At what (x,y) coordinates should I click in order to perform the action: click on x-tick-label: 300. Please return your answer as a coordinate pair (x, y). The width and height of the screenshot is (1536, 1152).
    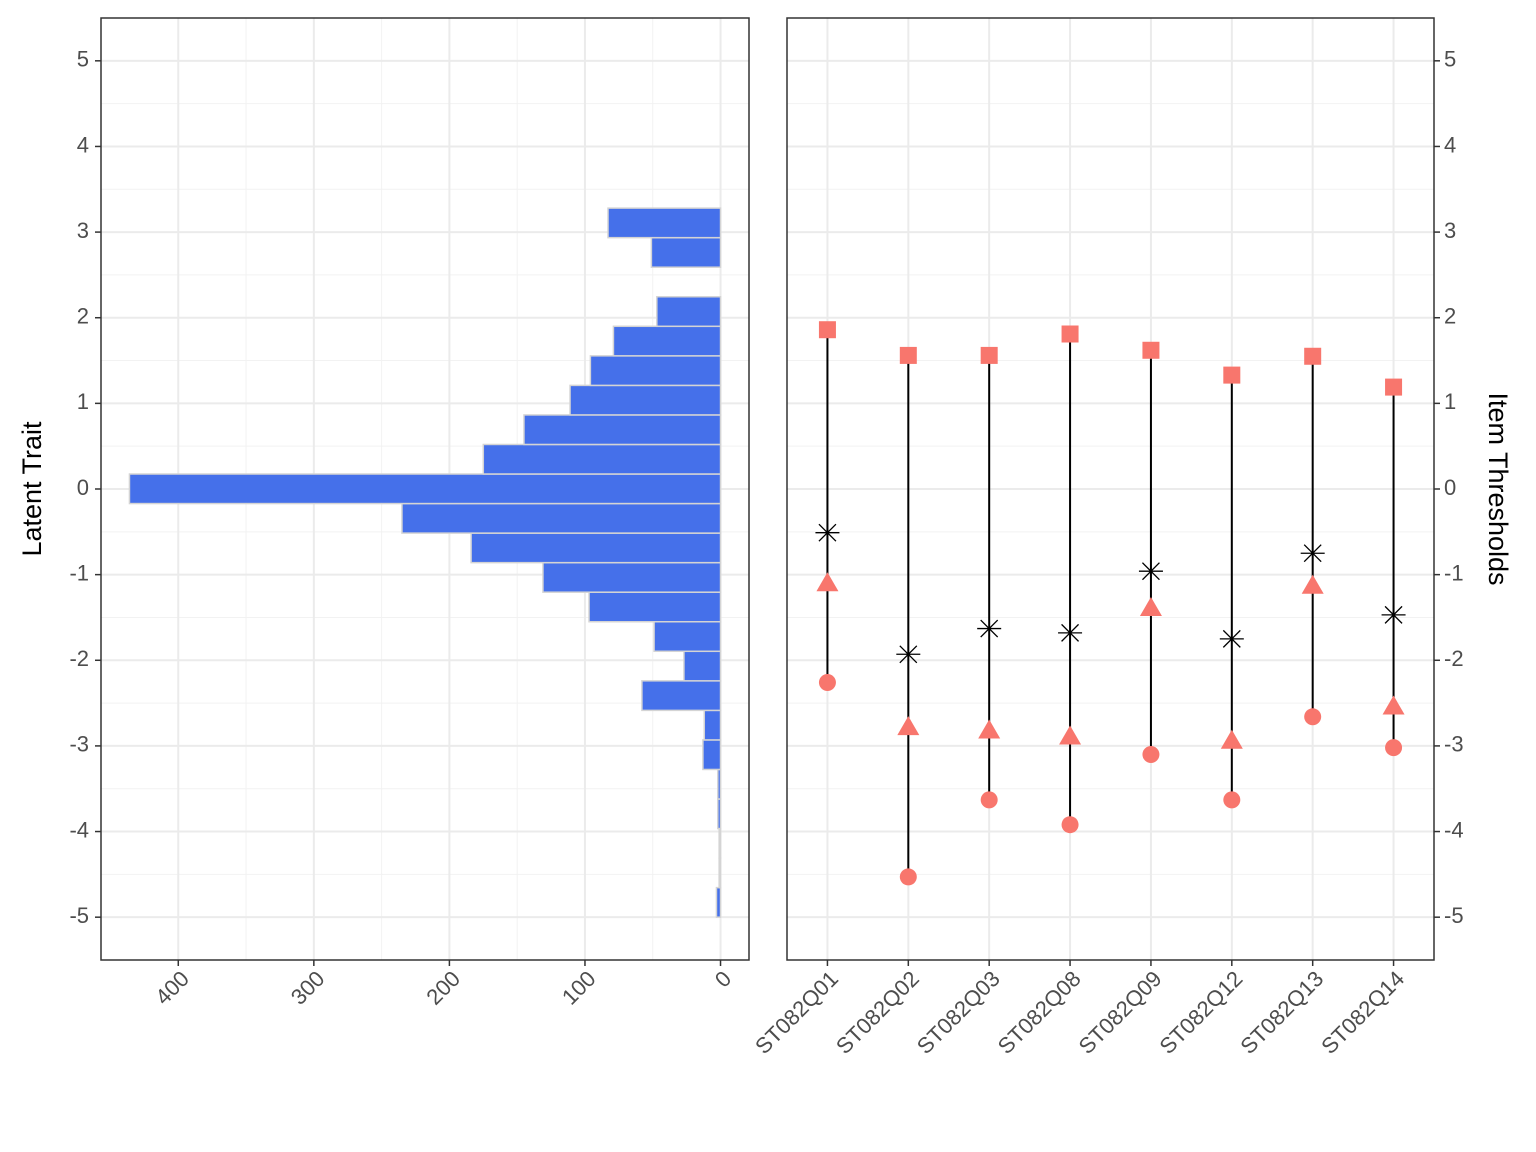
    Looking at the image, I should click on (308, 988).